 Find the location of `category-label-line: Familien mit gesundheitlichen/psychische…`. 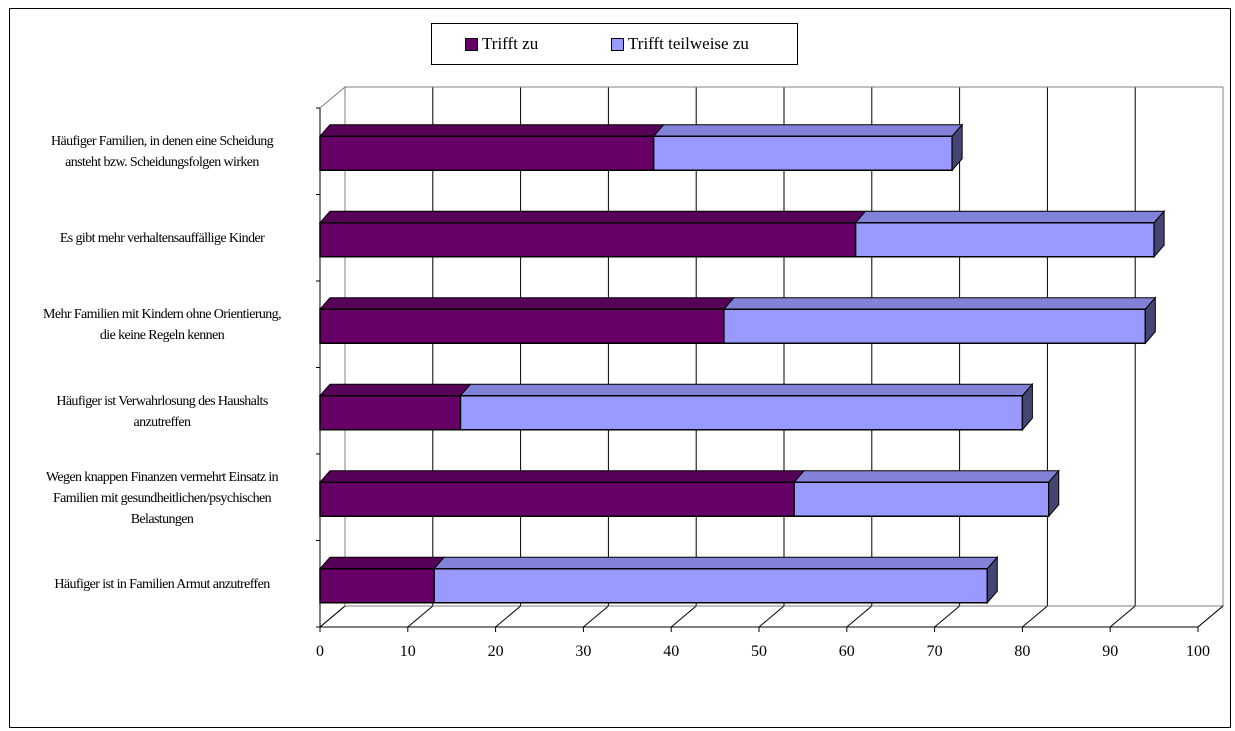

category-label-line: Familien mit gesundheitlichen/psychische… is located at coordinates (162, 498).